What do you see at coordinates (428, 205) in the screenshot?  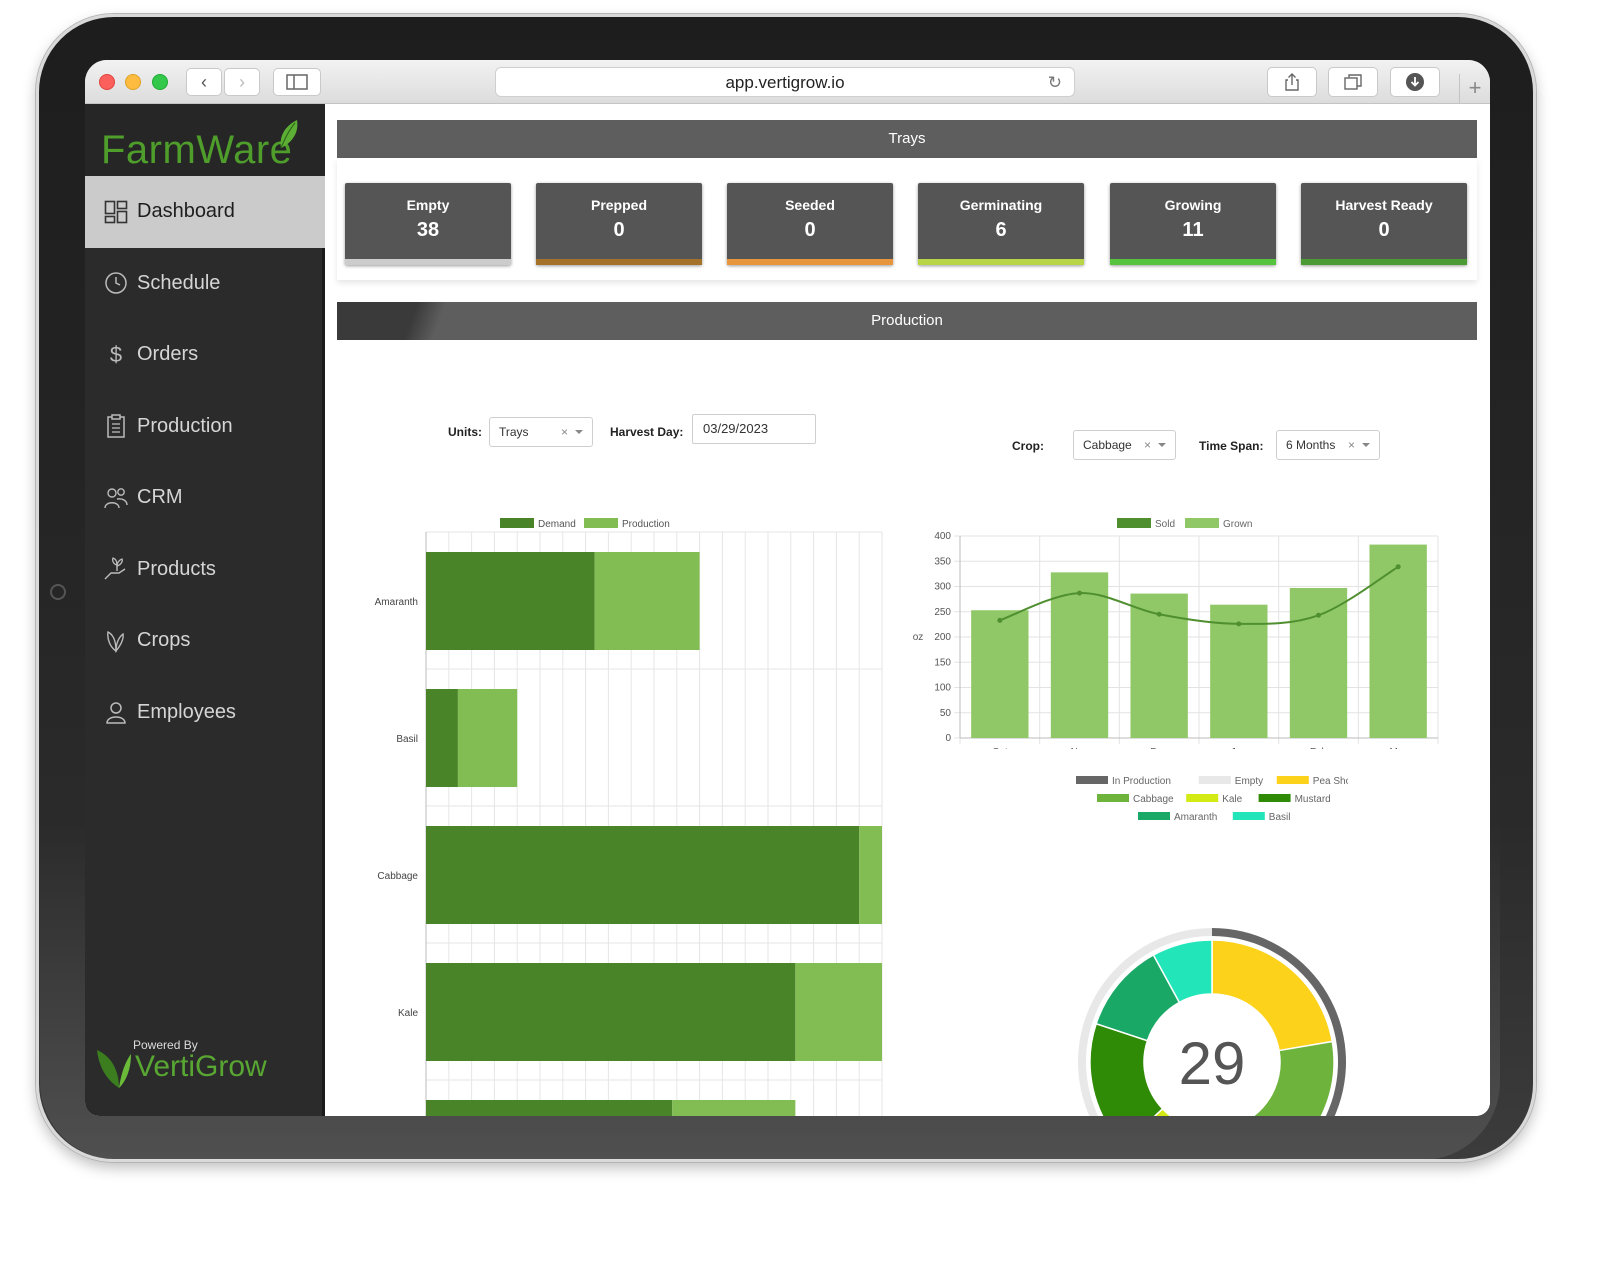 I see `tray-card-label: Empty` at bounding box center [428, 205].